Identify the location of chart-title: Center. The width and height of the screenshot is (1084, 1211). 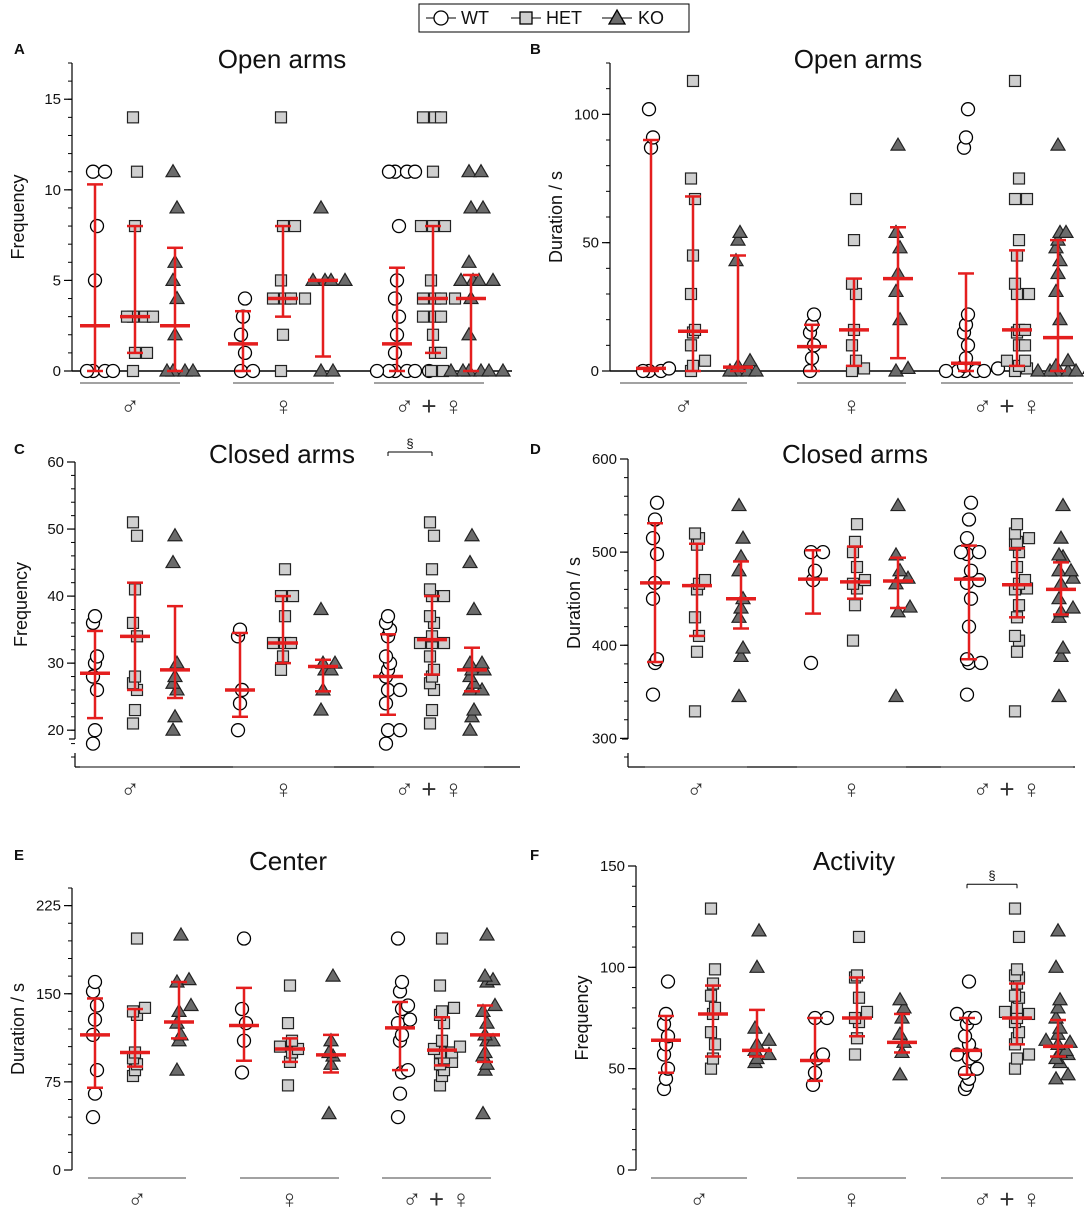
(288, 861).